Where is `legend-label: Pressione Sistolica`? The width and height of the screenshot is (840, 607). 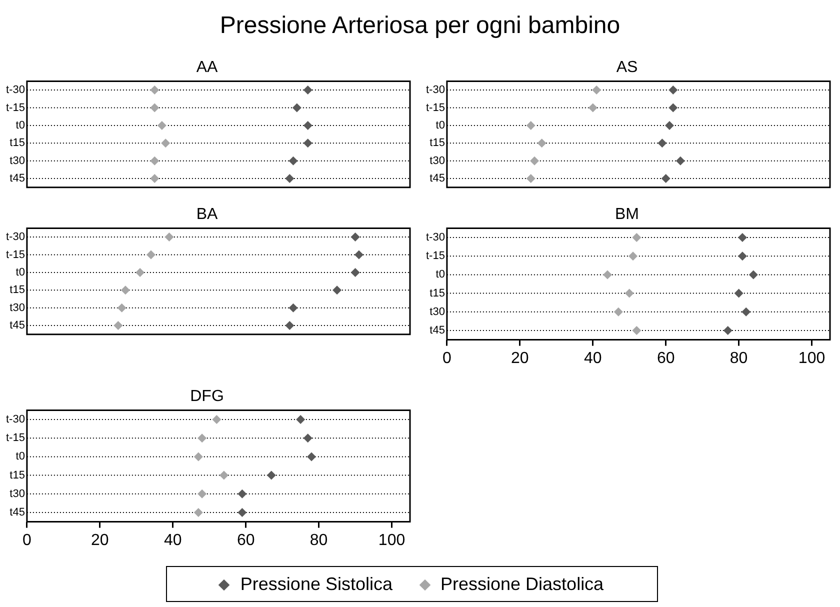 legend-label: Pressione Sistolica is located at coordinates (315, 584).